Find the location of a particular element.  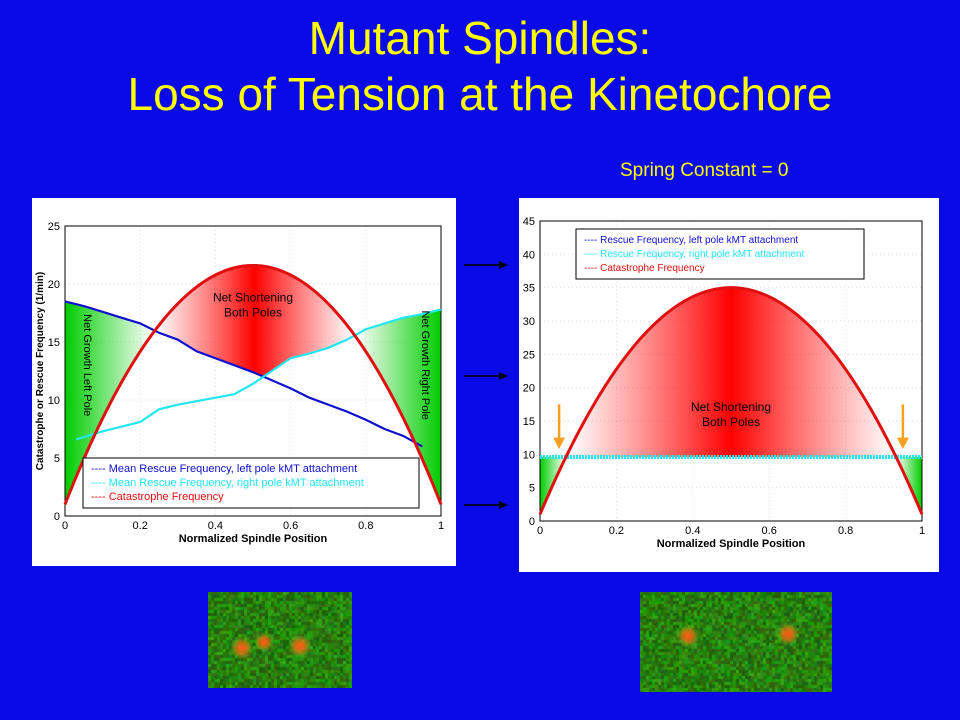

slide-title-line2: Loss of Tension at the Kinetochore is located at coordinates (480, 94).